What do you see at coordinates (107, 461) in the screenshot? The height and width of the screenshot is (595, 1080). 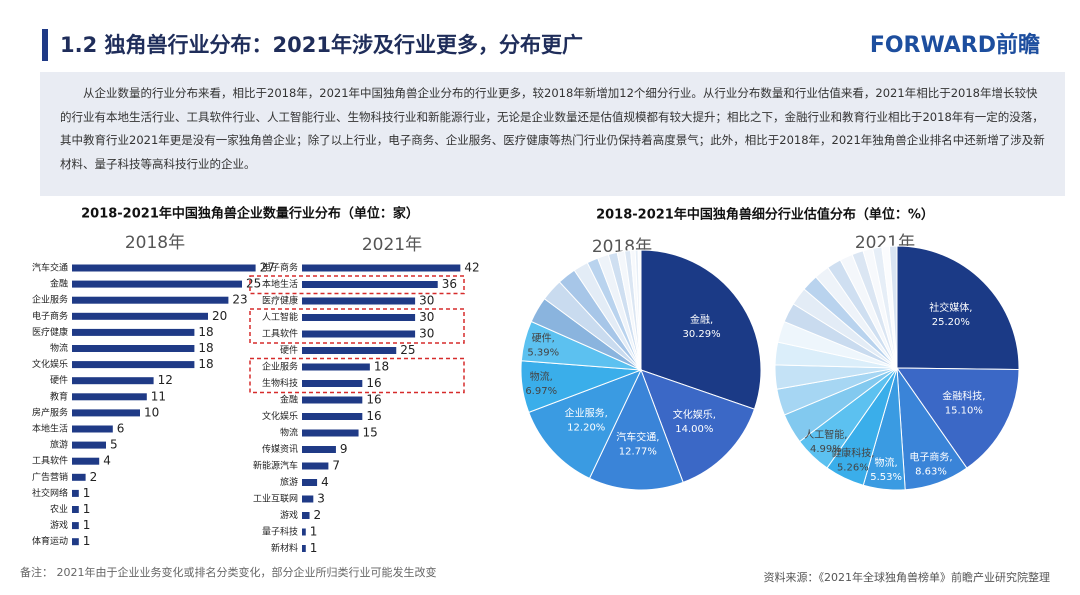 I see `value-label: 4` at bounding box center [107, 461].